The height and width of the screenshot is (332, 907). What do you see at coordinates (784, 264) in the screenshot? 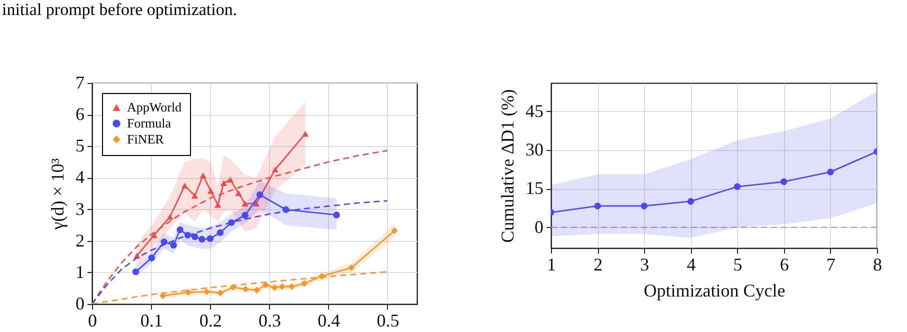
I see `x-tick-label: 6` at bounding box center [784, 264].